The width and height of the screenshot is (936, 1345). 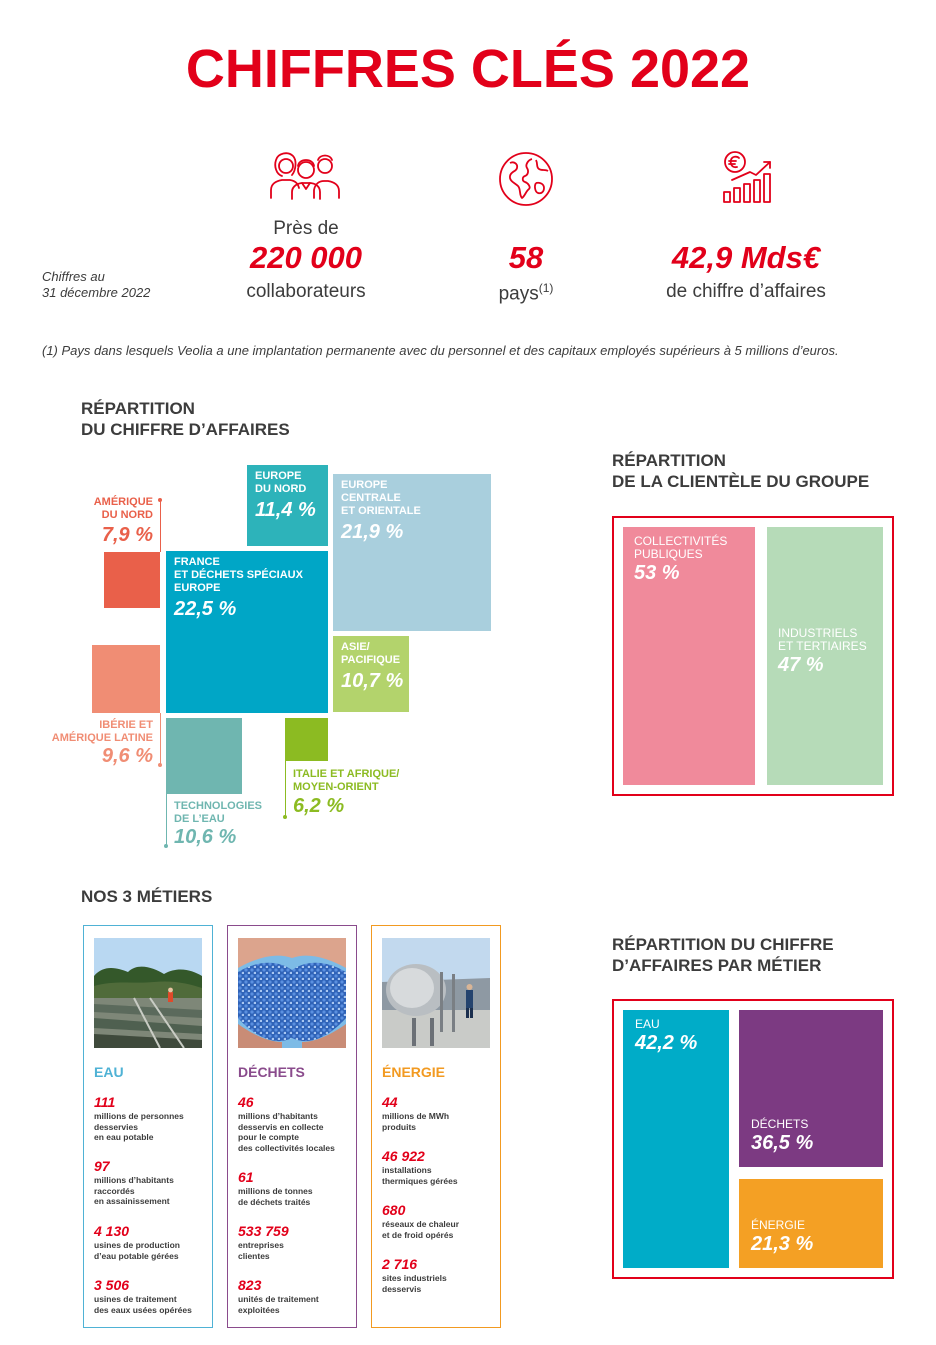 I want to click on revenue-split-title: RÉPARTITION DU CHIFFRE D’AFFAIRES, so click(x=185, y=419).